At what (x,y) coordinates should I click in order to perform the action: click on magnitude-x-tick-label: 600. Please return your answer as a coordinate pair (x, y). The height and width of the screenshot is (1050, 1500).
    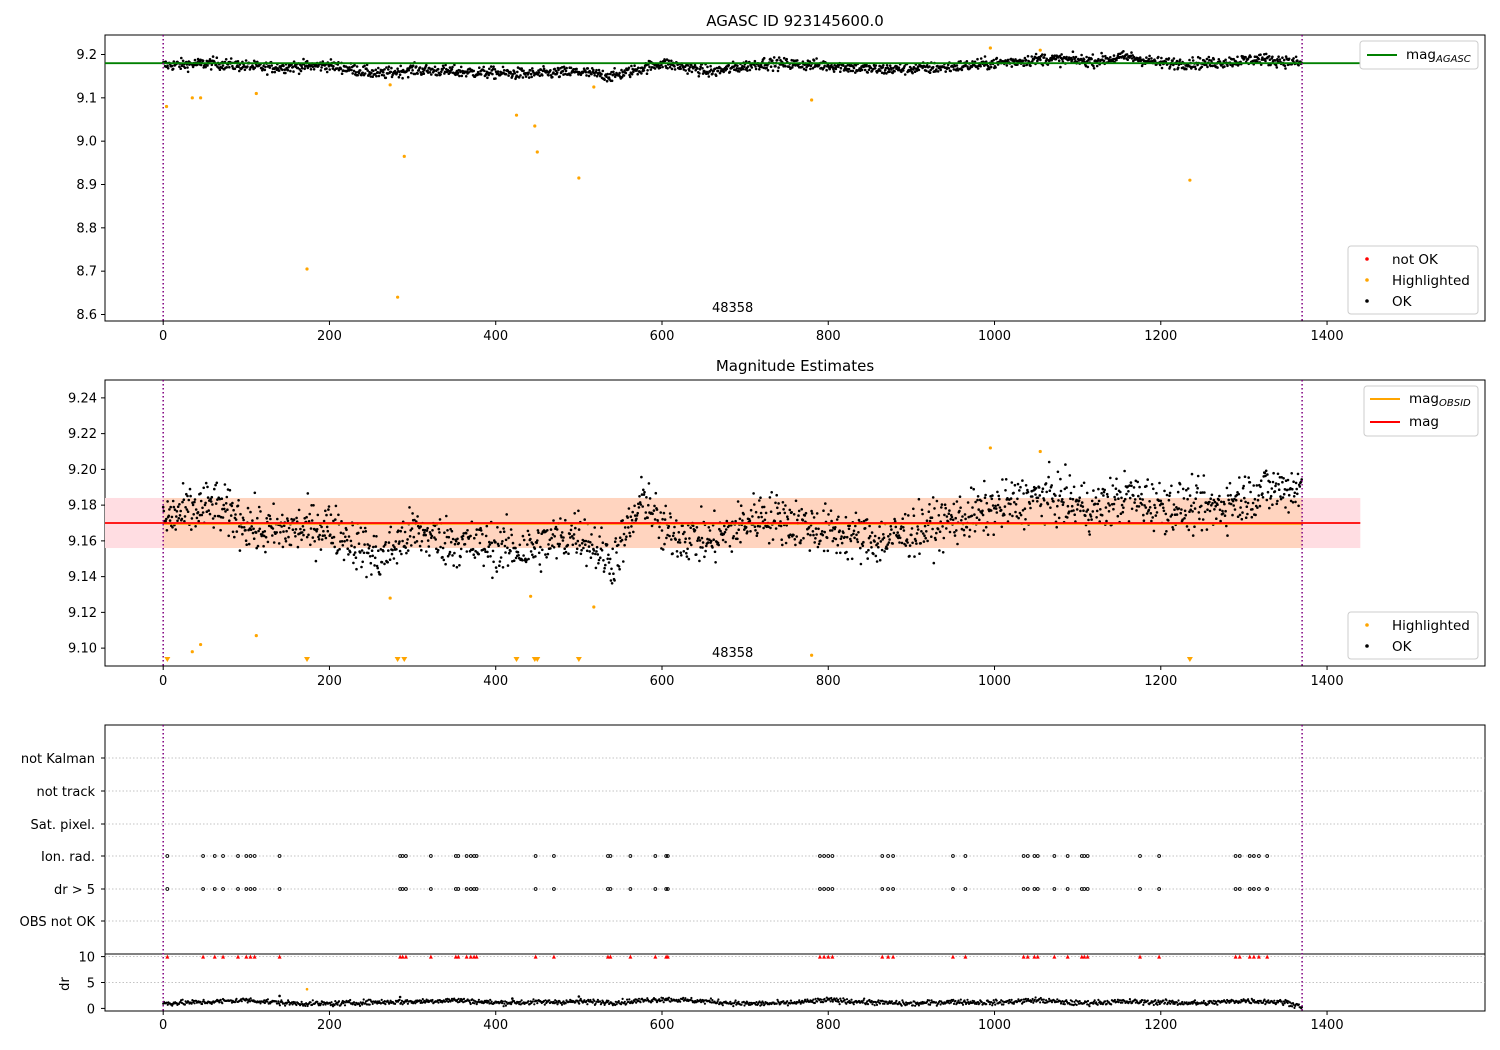
    Looking at the image, I should click on (662, 681).